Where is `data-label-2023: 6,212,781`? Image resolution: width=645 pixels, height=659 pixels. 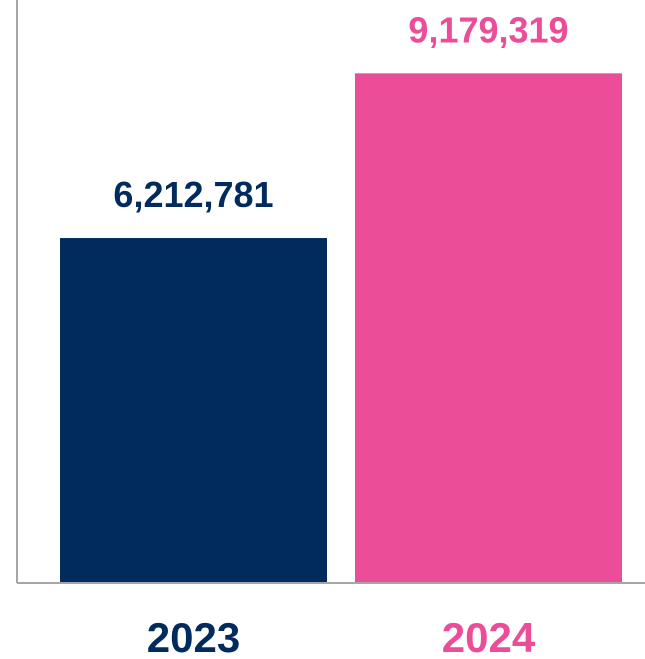
data-label-2023: 6,212,781 is located at coordinates (193, 194).